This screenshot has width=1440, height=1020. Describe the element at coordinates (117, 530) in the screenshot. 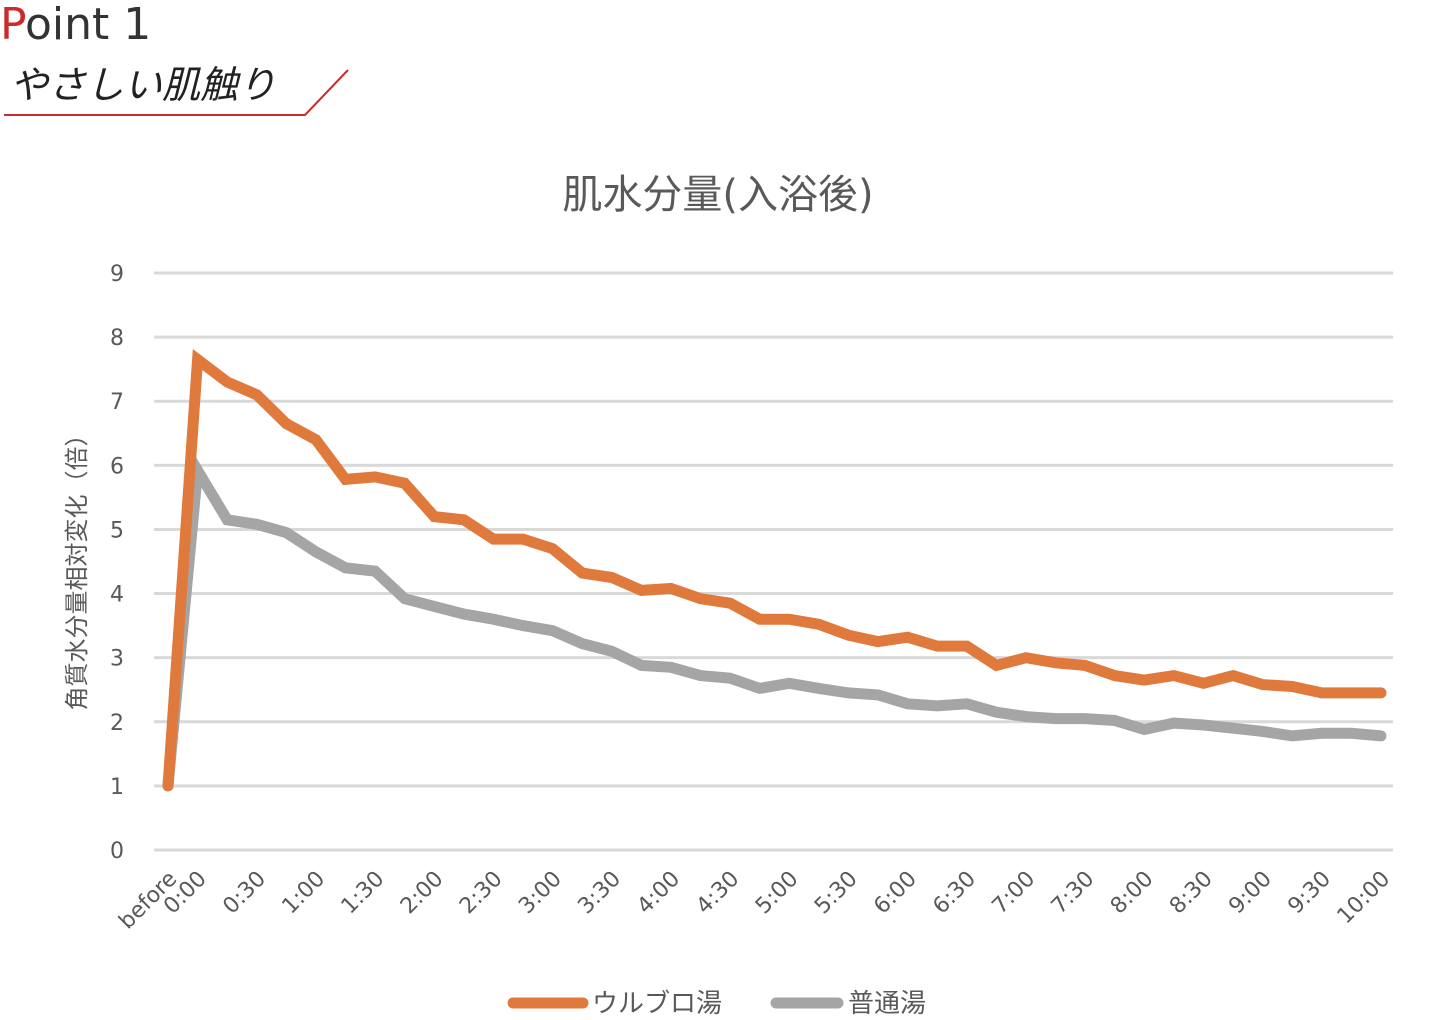

I see `y-tick-label: 5` at that location.